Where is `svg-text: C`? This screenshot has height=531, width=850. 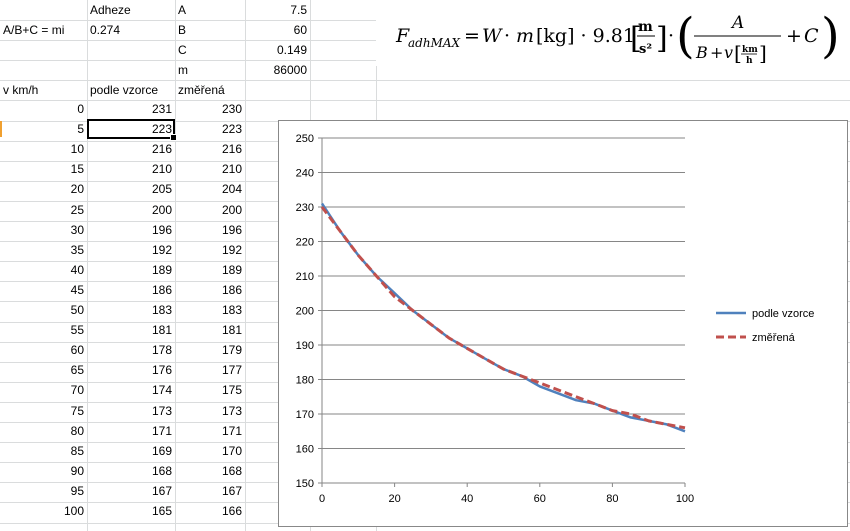 svg-text: C is located at coordinates (811, 36).